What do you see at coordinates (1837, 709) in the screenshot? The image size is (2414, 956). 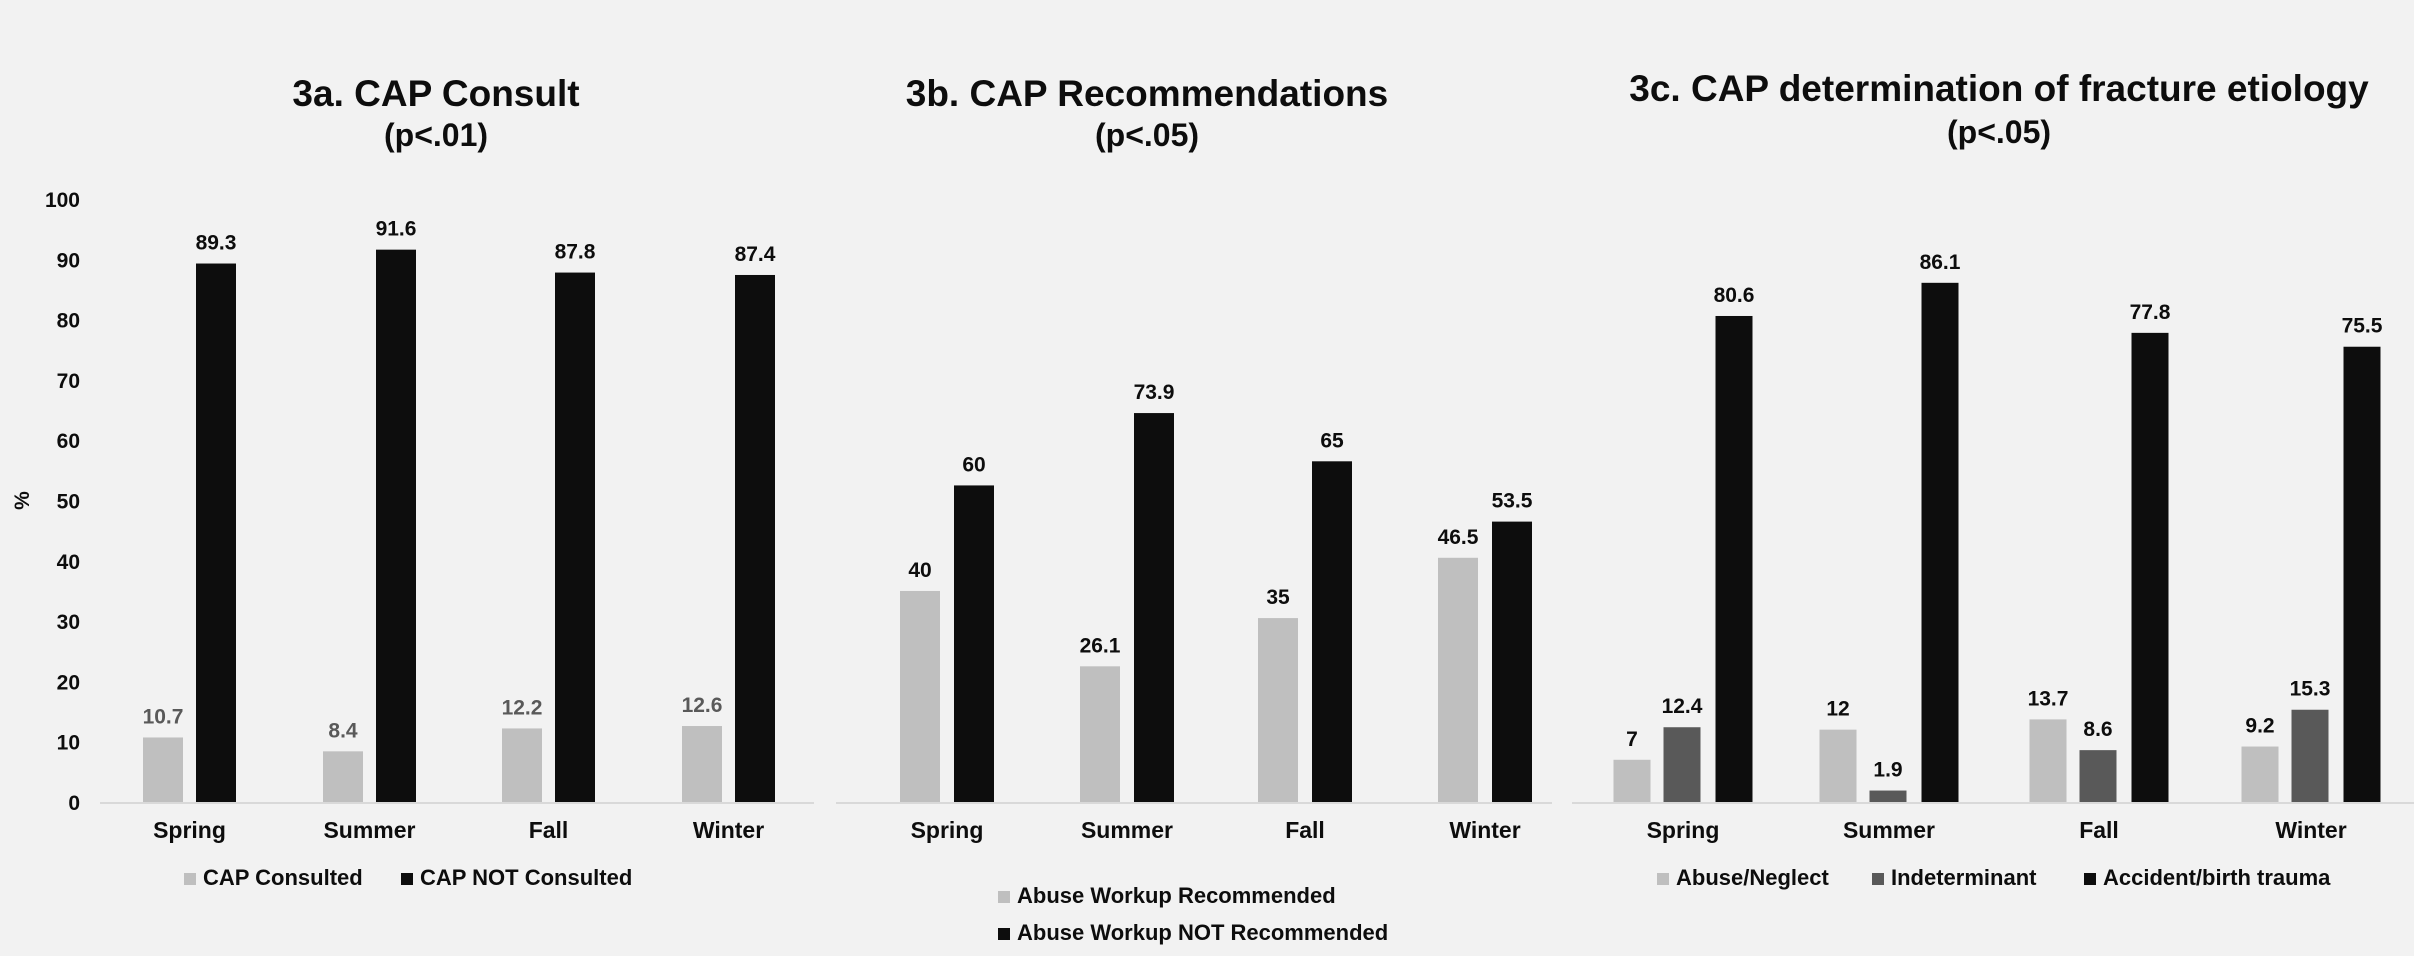 I see `data-label: 12` at bounding box center [1837, 709].